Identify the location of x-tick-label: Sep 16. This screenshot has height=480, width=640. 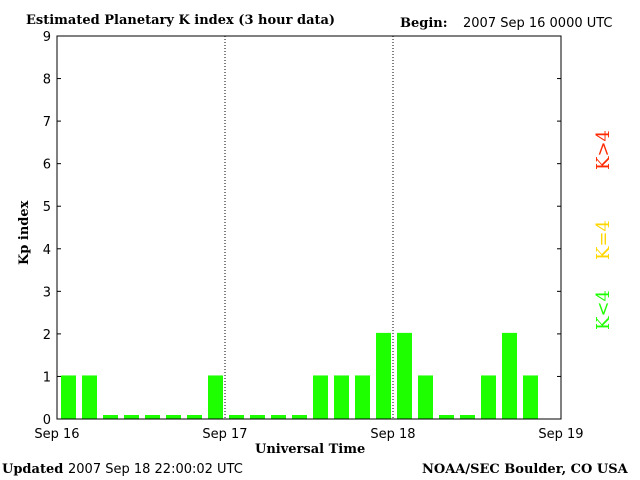
(56, 434).